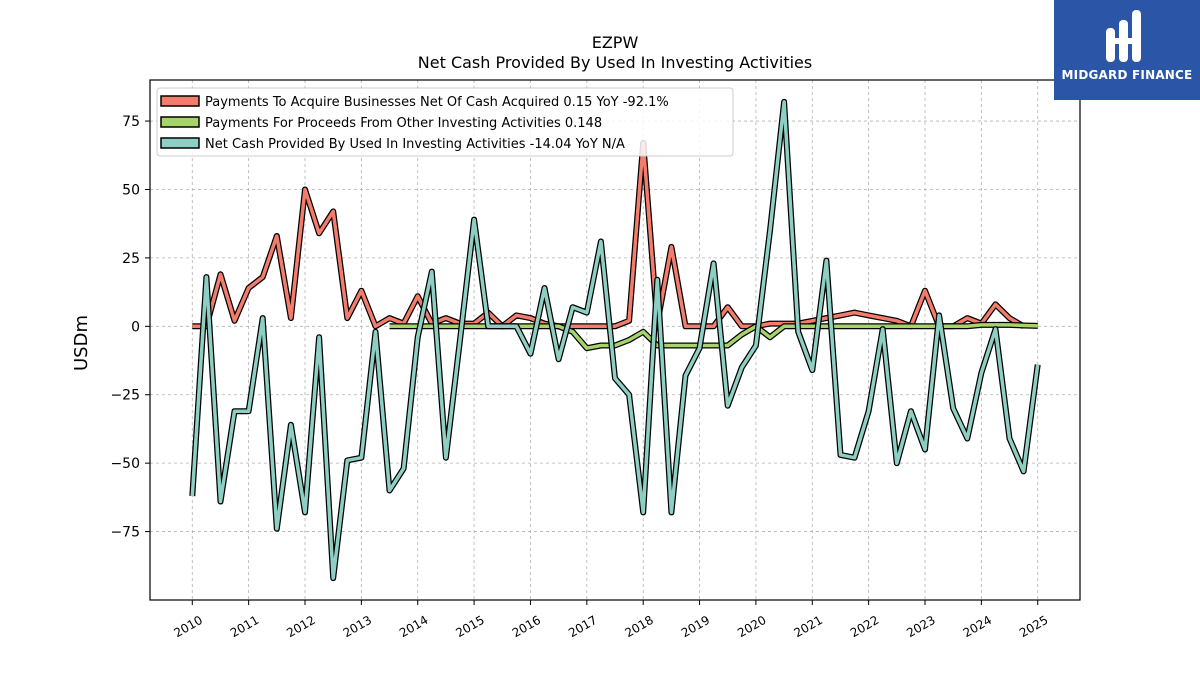 This screenshot has width=1200, height=675. What do you see at coordinates (131, 122) in the screenshot?
I see `y-tick-label: 75` at bounding box center [131, 122].